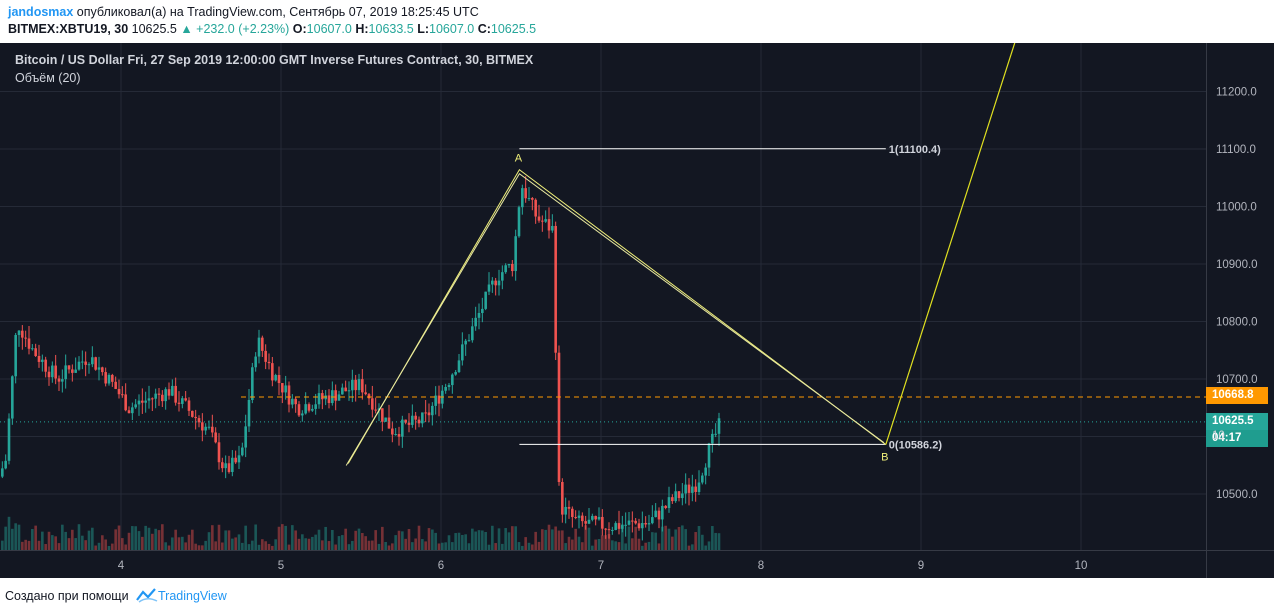 This screenshot has height=614, width=1274. I want to click on x-tick-label: 9, so click(921, 566).